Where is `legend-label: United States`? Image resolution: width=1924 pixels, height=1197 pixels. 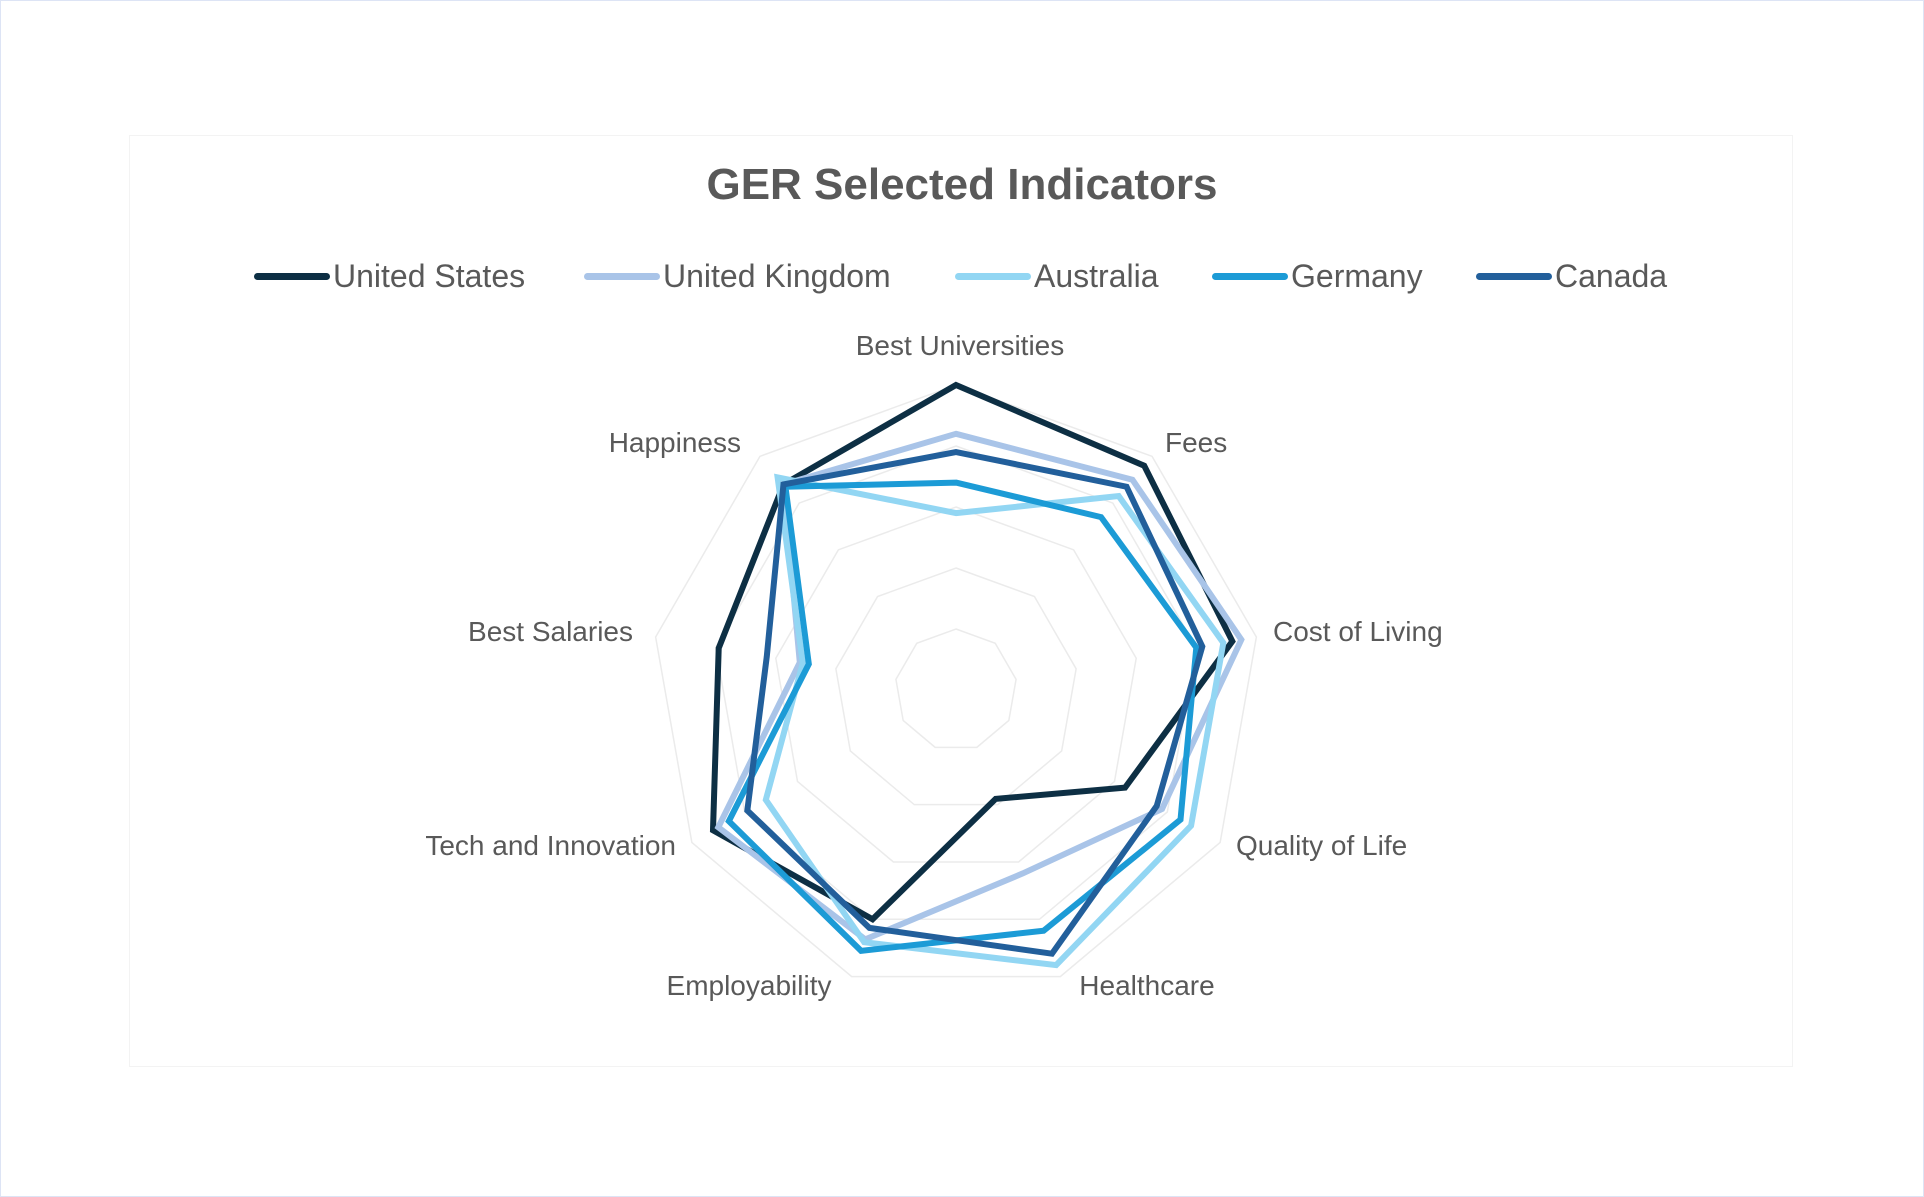
legend-label: United States is located at coordinates (429, 275).